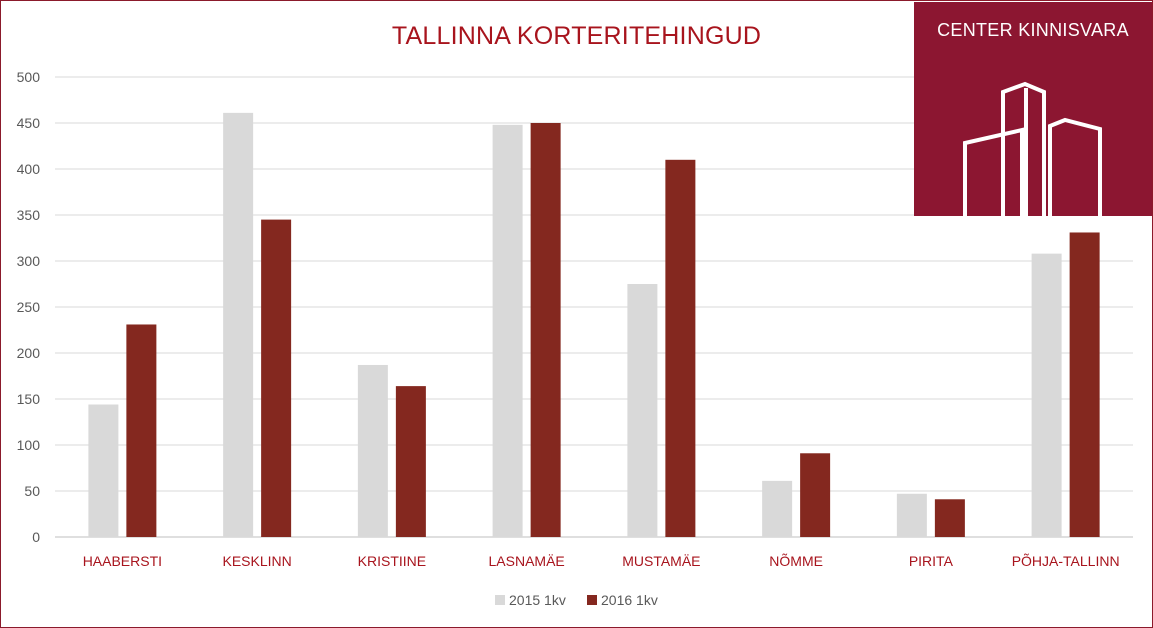 This screenshot has height=628, width=1153. I want to click on y-tick-label: 250, so click(29, 307).